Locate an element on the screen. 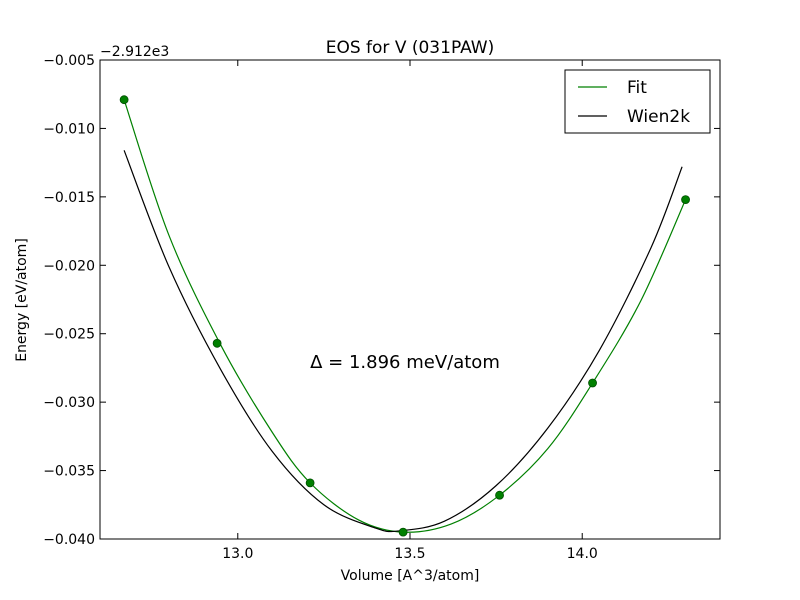  y-offset-label: −2.912e3 is located at coordinates (134, 52).